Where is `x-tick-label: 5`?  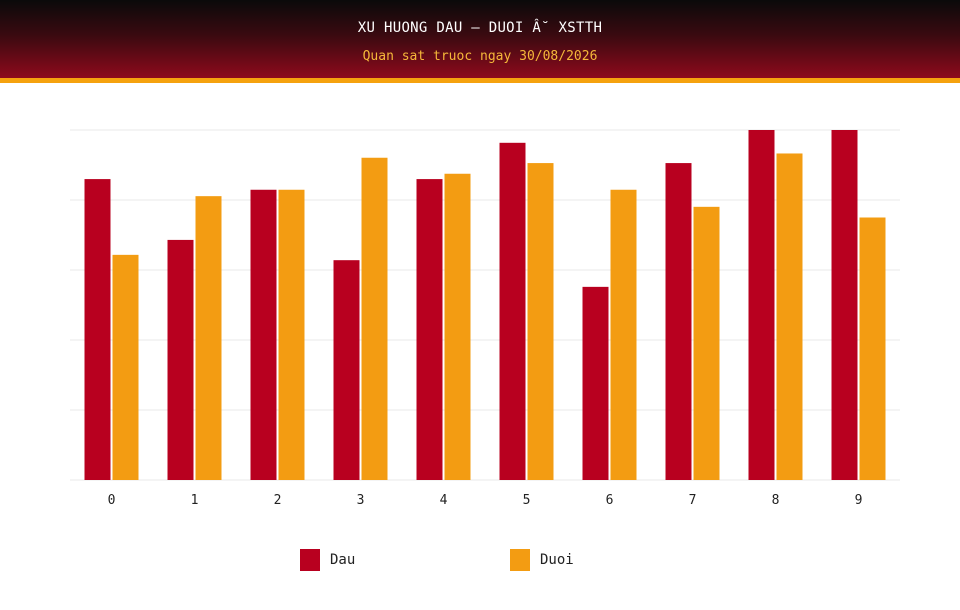
x-tick-label: 5 is located at coordinates (527, 500).